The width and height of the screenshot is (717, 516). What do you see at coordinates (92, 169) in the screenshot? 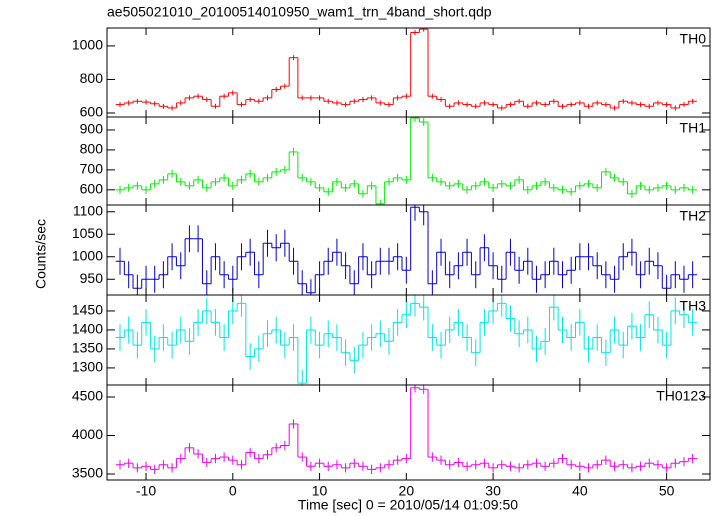
I see `y-tick-label: 700` at bounding box center [92, 169].